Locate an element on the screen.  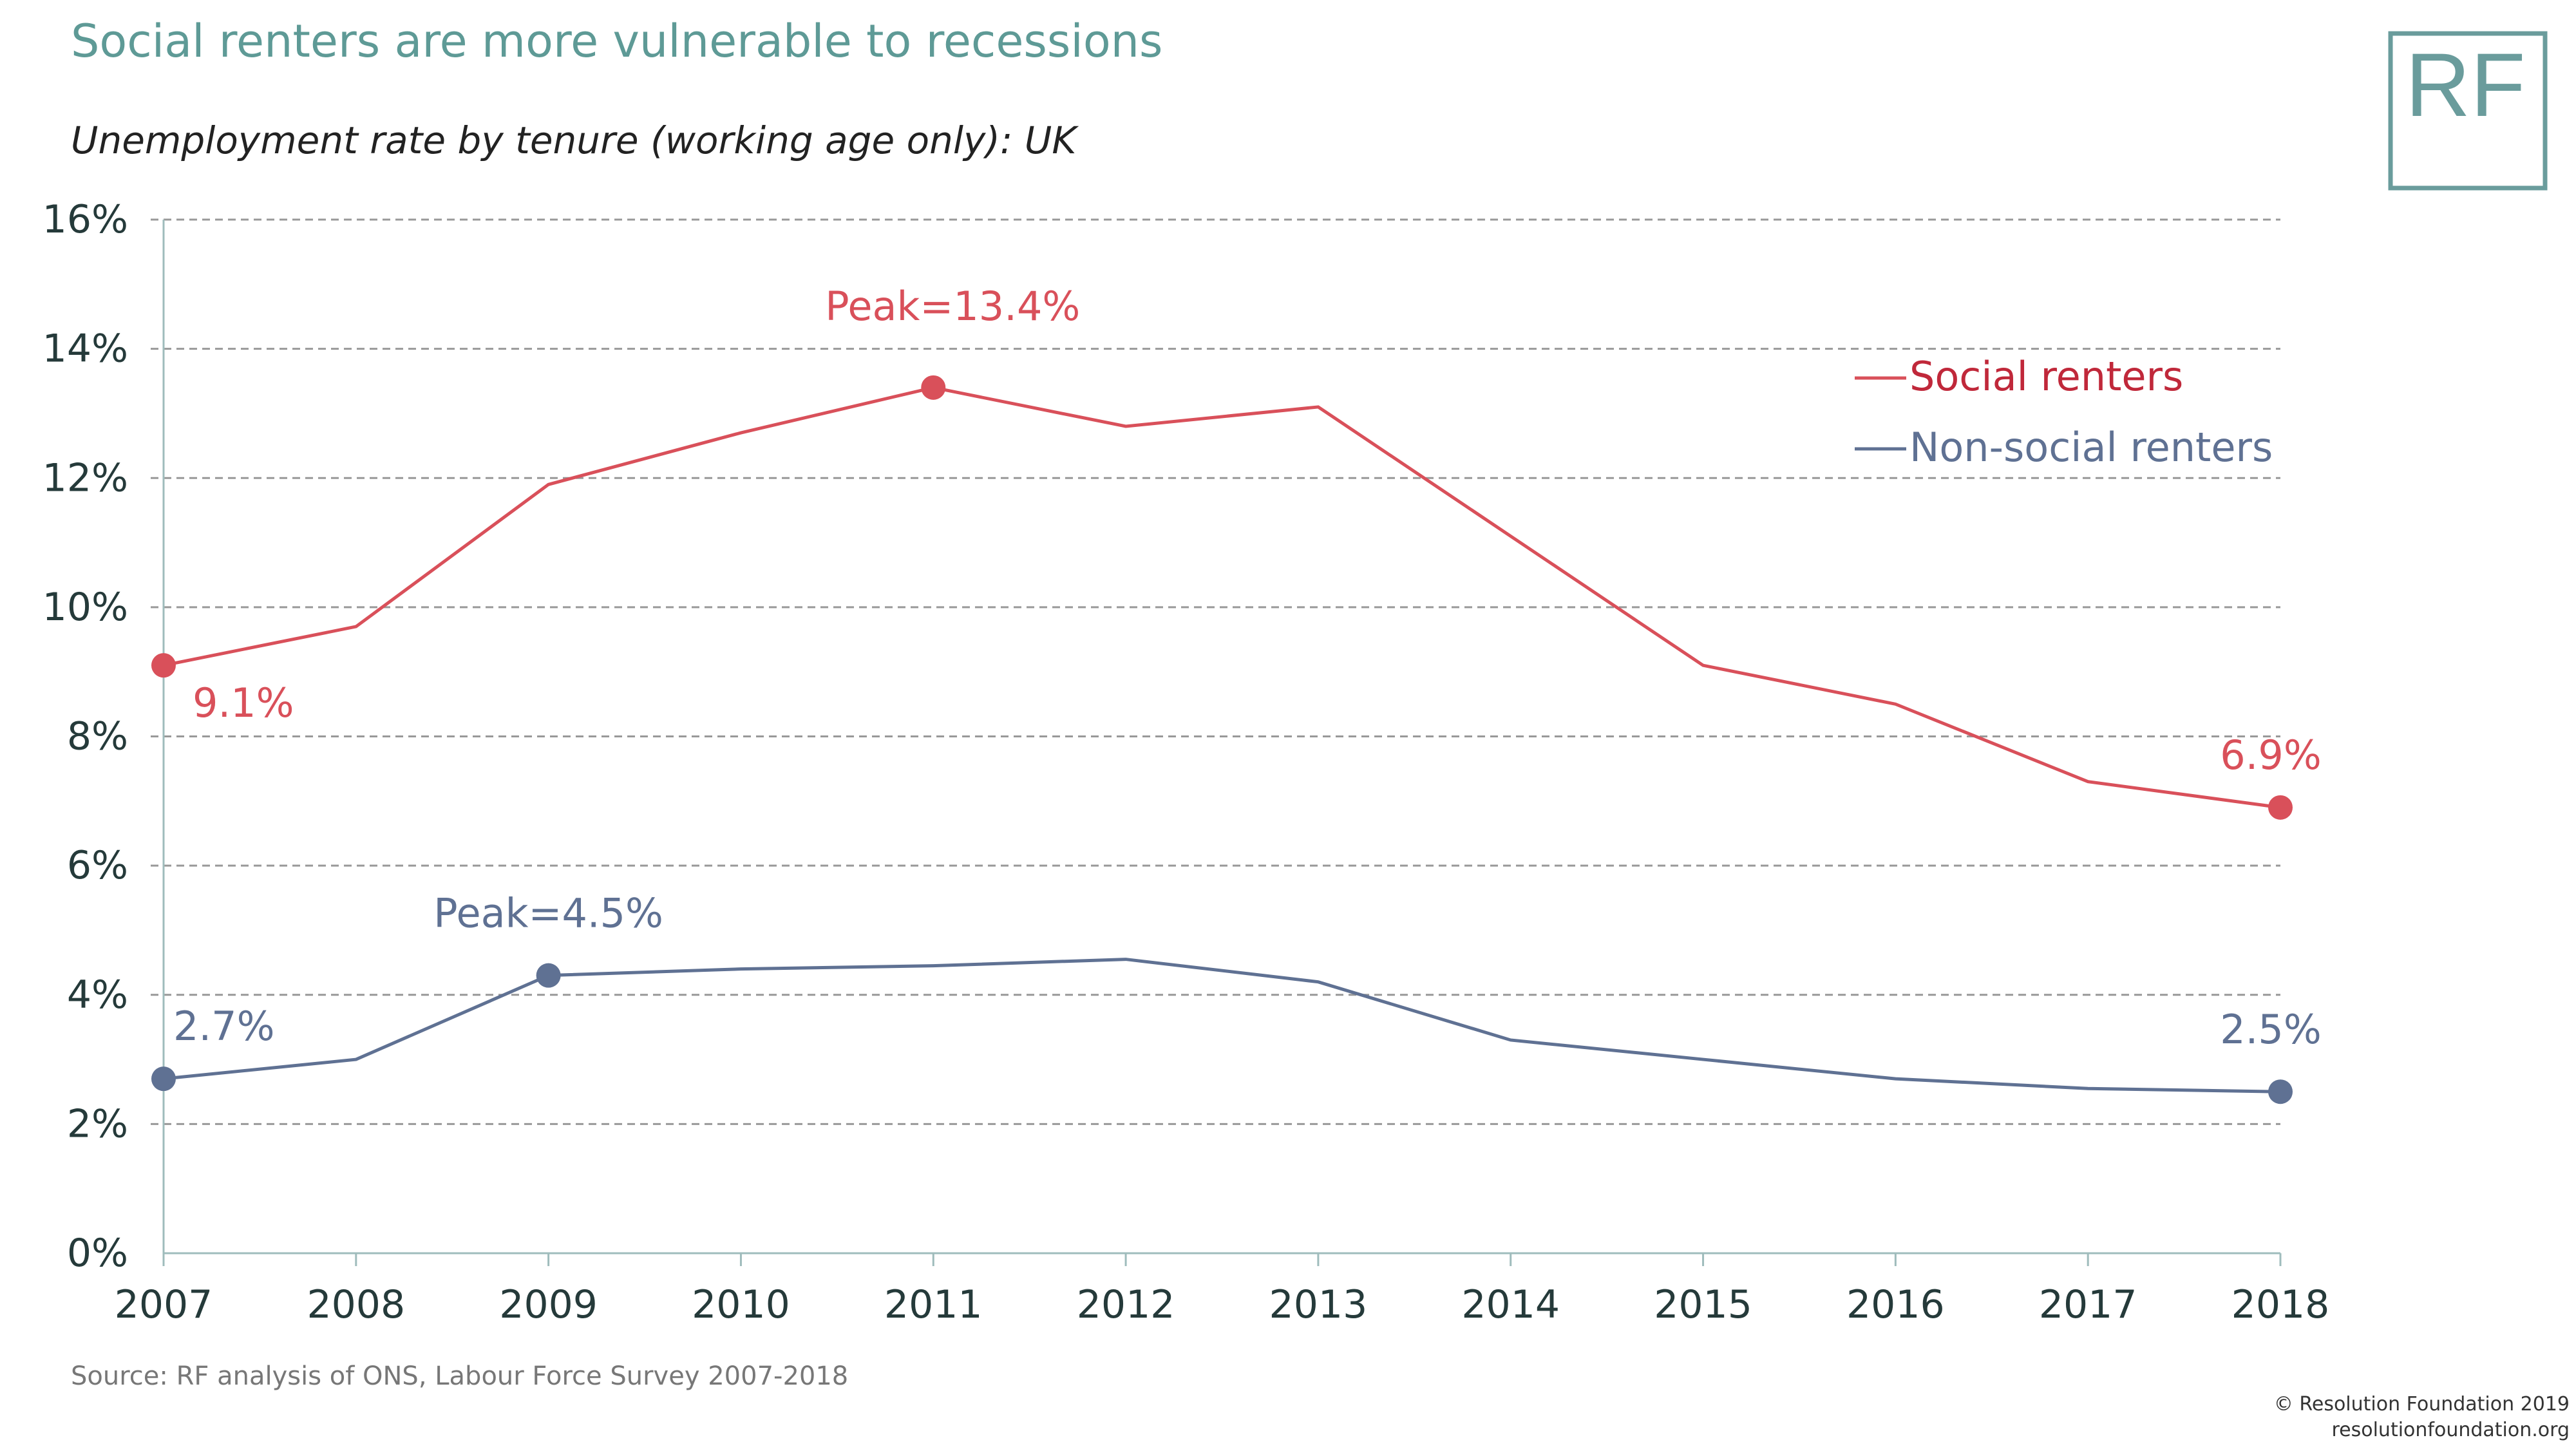
y-tick-label: 8% is located at coordinates (97, 737).